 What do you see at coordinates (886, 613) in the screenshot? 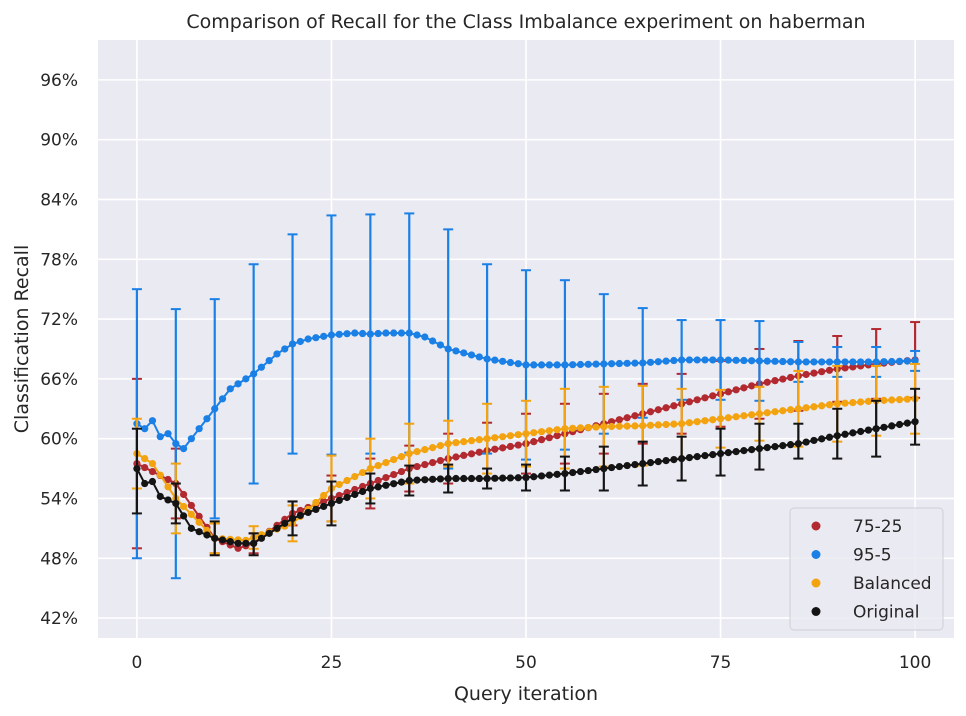
I see `legend-label: Original` at bounding box center [886, 613].